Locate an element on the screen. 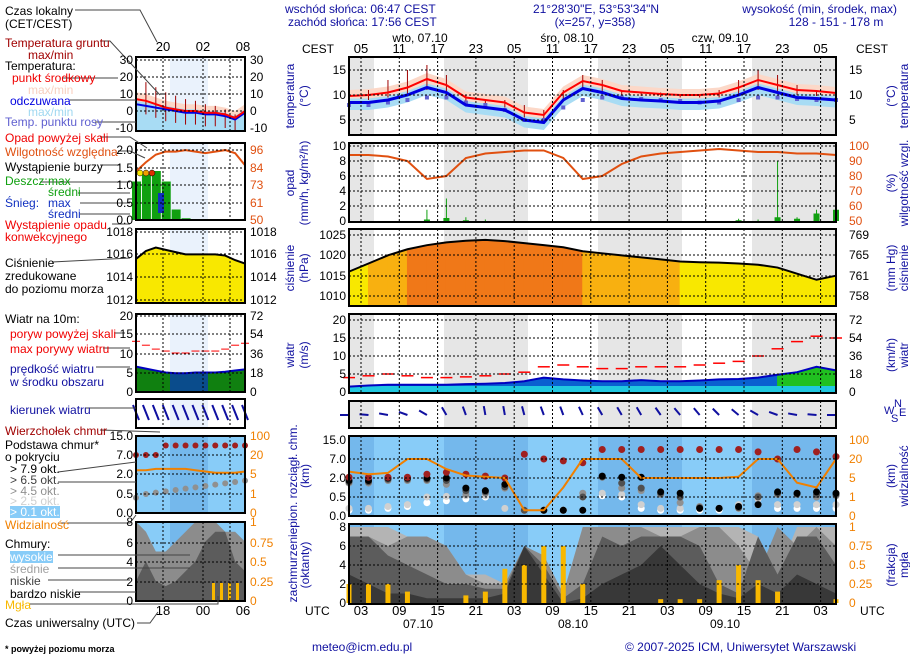  mini-cloud-top is located at coordinates (185, 445).